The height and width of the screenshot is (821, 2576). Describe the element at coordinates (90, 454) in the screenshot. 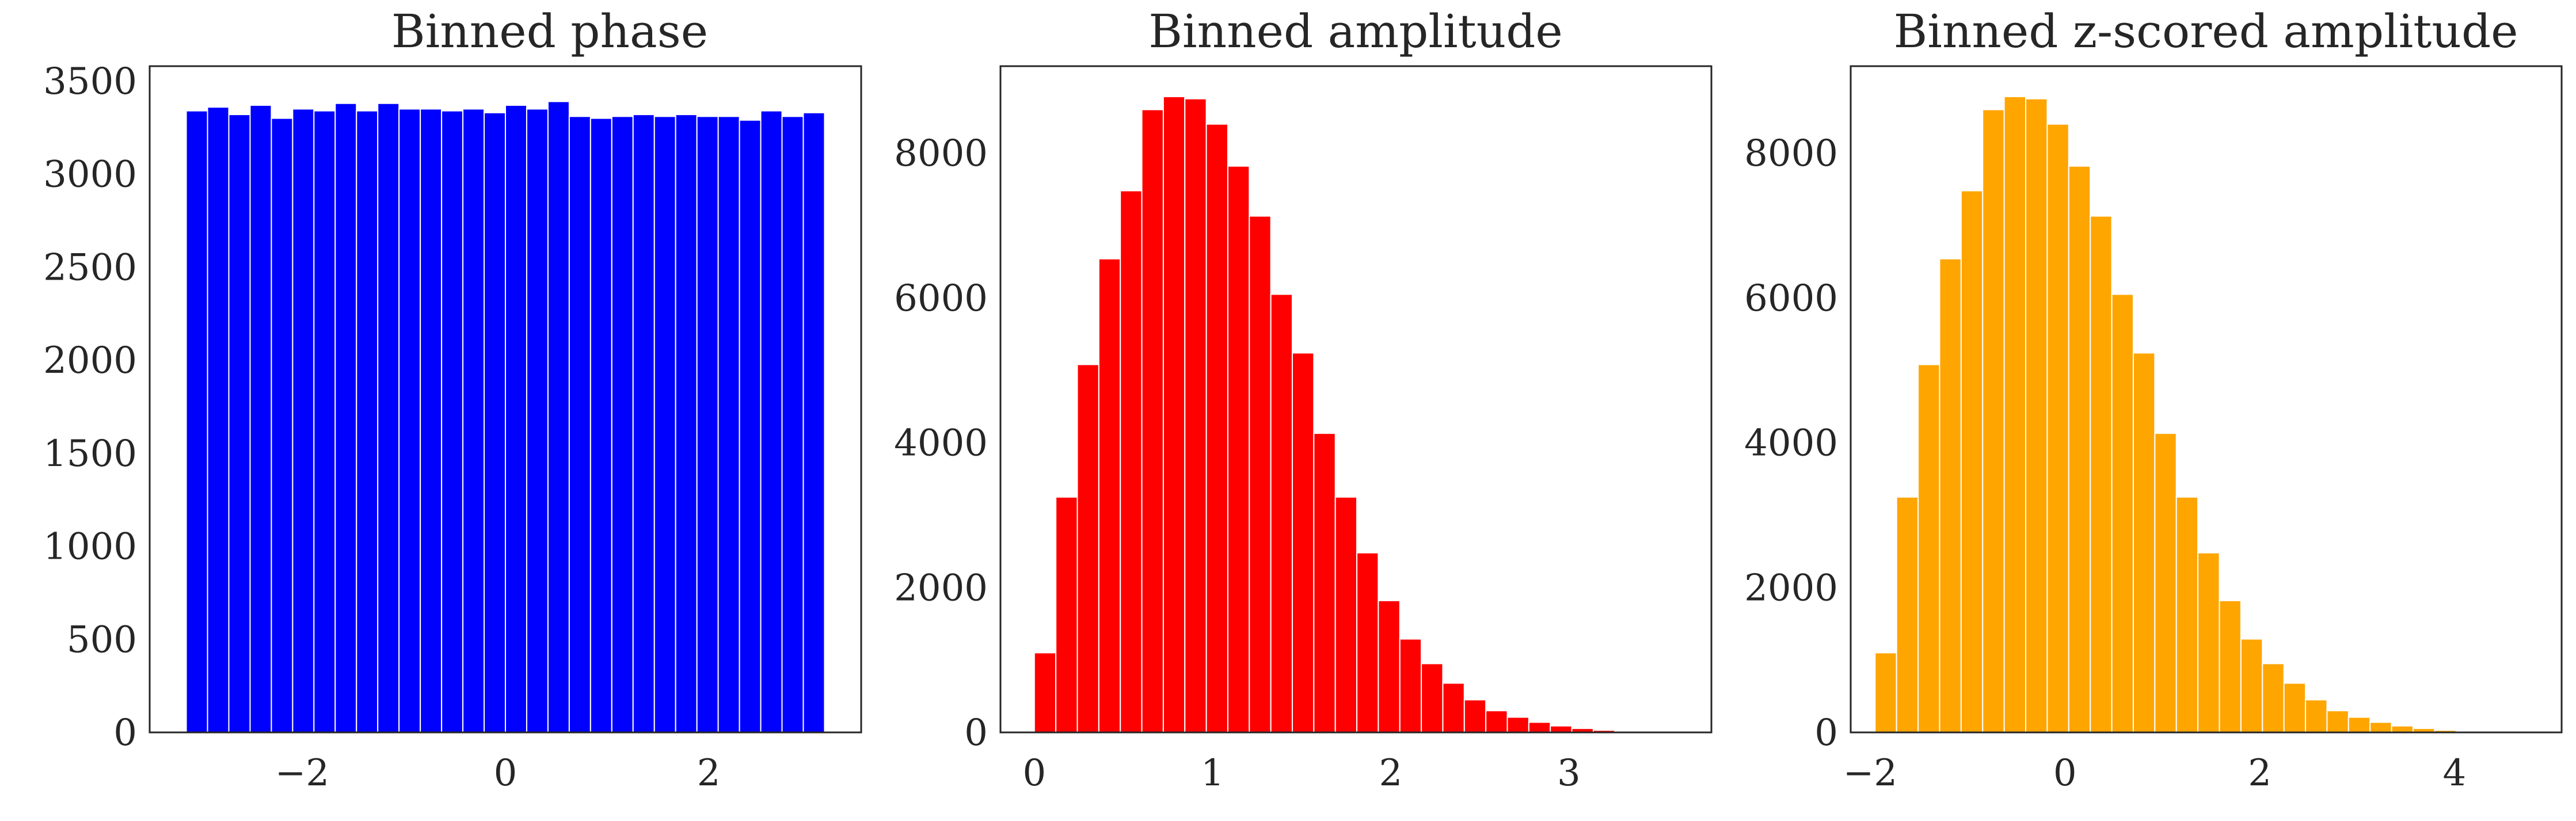

I see `phase-y-tick-label: 1500` at that location.